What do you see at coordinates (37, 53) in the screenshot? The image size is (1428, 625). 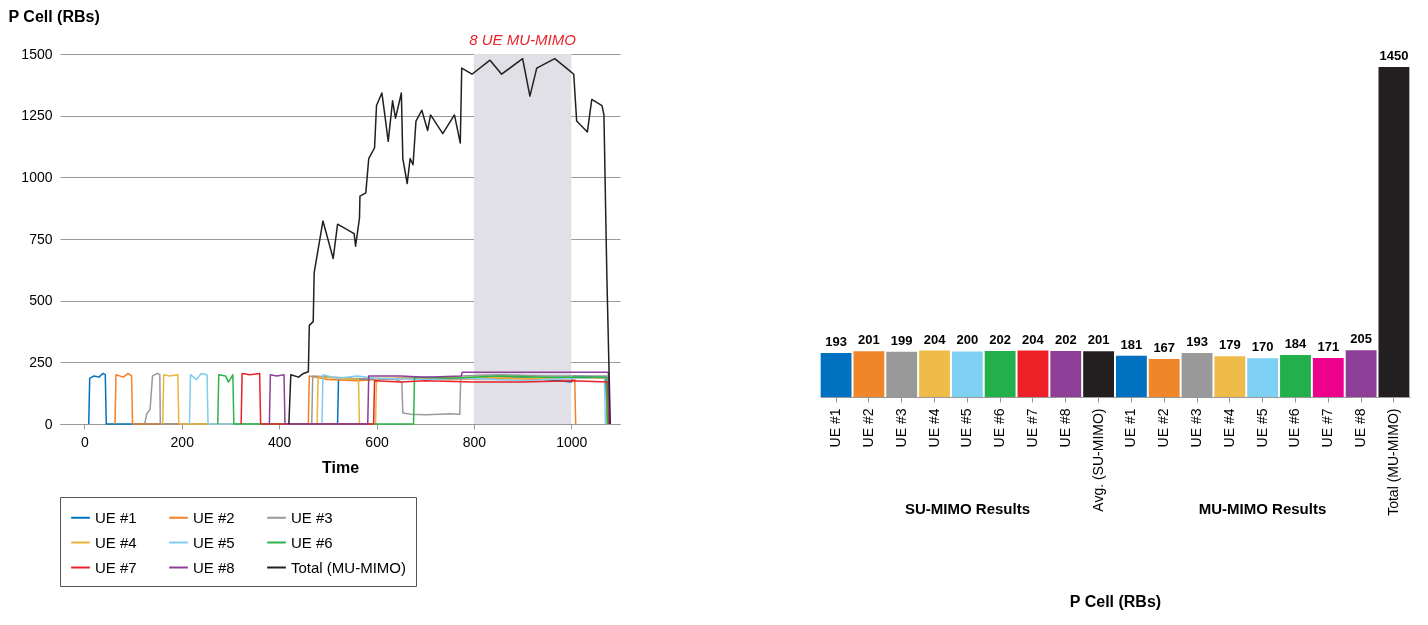 I see `y-tick-label: 1500` at bounding box center [37, 53].